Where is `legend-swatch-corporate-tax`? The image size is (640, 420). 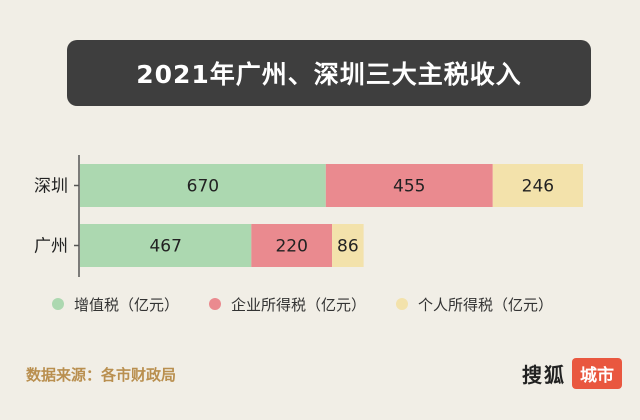
legend-swatch-corporate-tax is located at coordinates (215, 304).